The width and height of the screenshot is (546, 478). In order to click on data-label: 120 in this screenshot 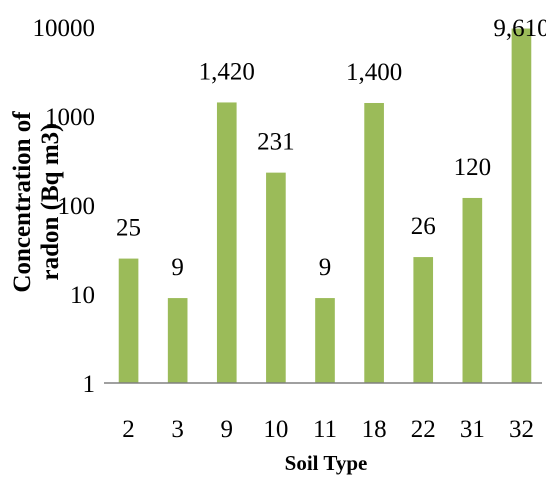, I will do `click(473, 167)`.